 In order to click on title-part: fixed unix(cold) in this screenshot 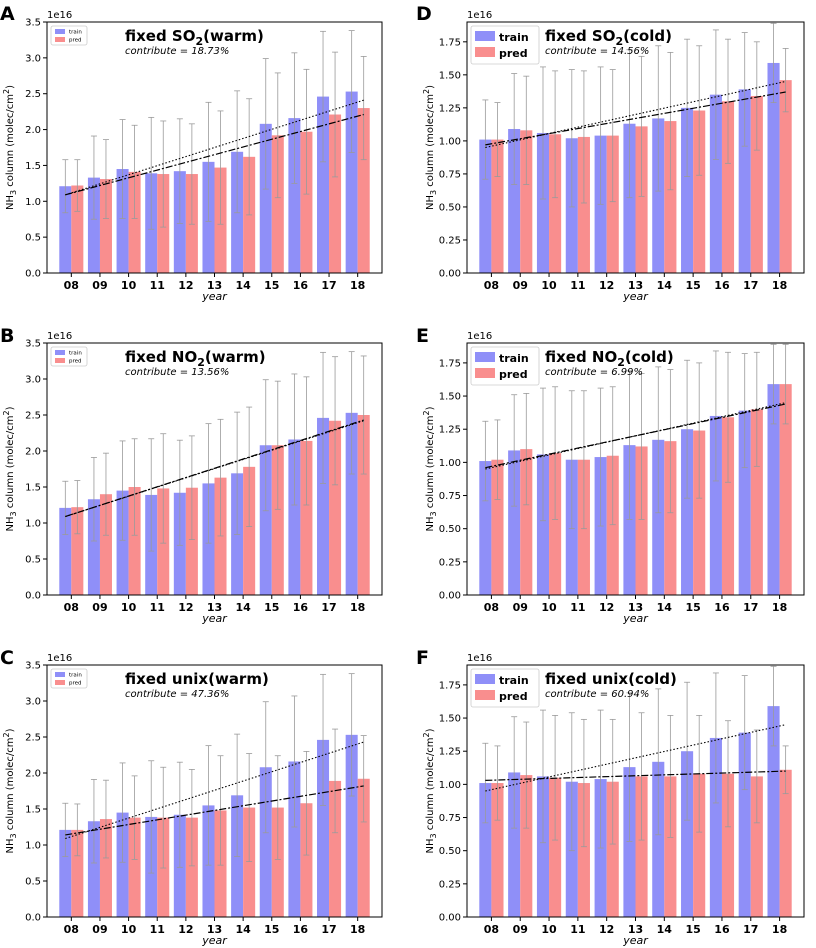, I will do `click(611, 679)`.